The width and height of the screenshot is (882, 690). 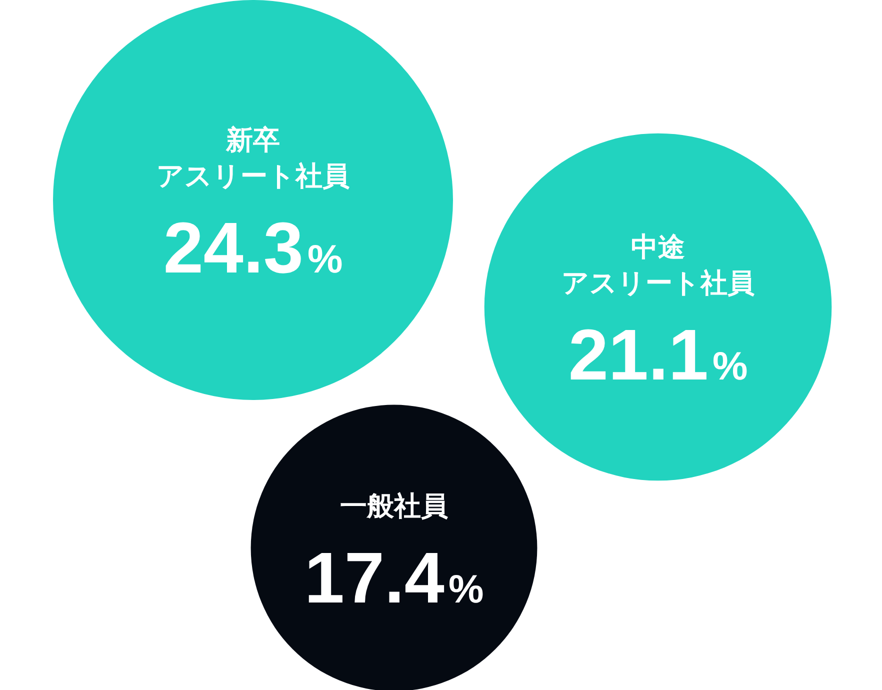 I want to click on category-label: 一般社員, so click(x=394, y=506).